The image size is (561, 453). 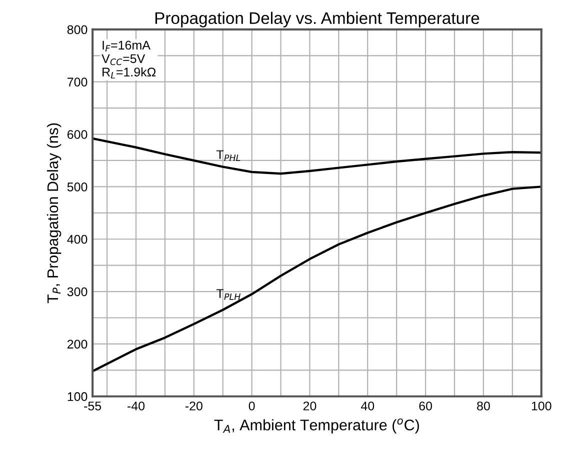 I want to click on y-tick-label: 300, so click(x=77, y=291).